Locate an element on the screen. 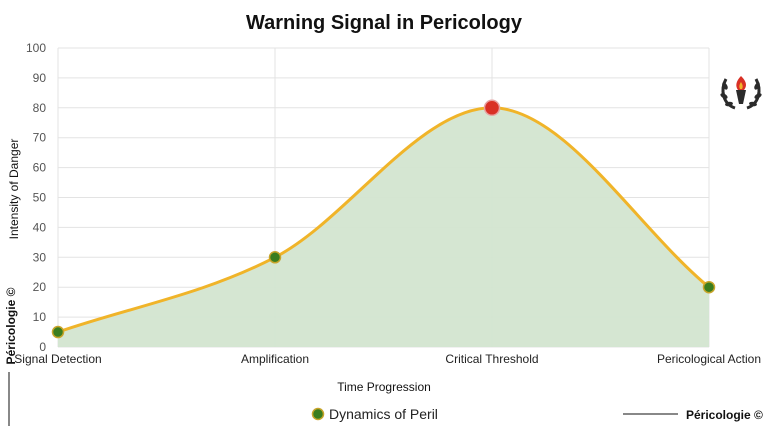 Image resolution: width=768 pixels, height=431 pixels. x-tick-label: Amplification is located at coordinates (275, 359).